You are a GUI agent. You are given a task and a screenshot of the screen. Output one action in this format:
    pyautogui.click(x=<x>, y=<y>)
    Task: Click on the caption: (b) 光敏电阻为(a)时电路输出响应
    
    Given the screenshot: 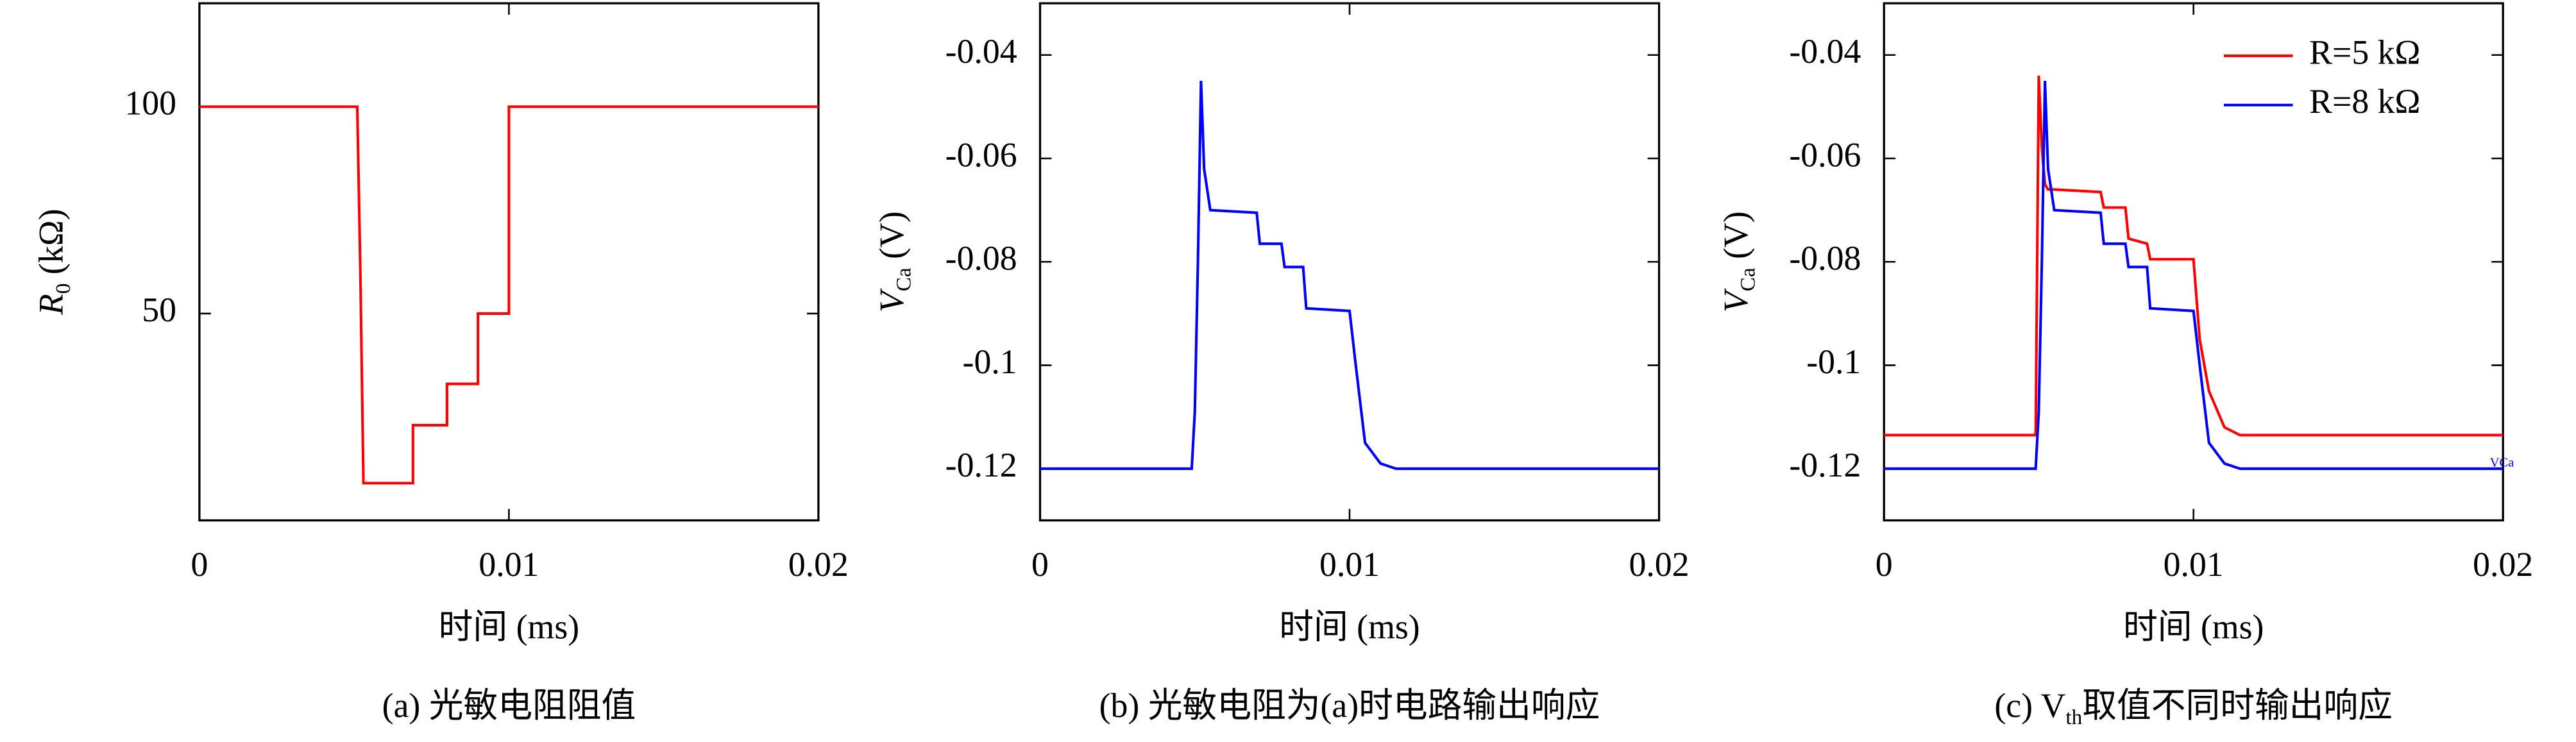 What is the action you would take?
    pyautogui.click(x=1349, y=705)
    